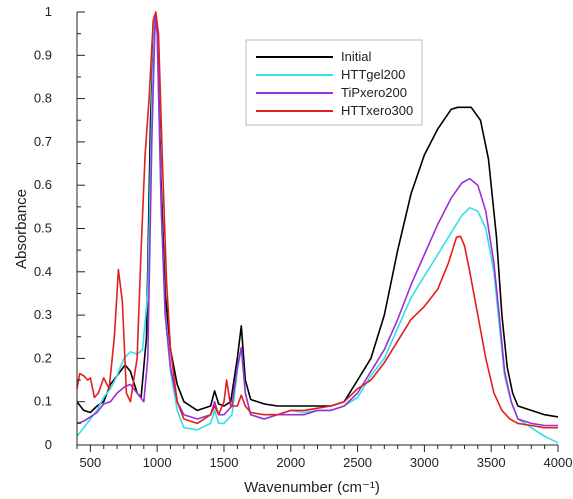  I want to click on y-tick-label: 0.2, so click(43, 357).